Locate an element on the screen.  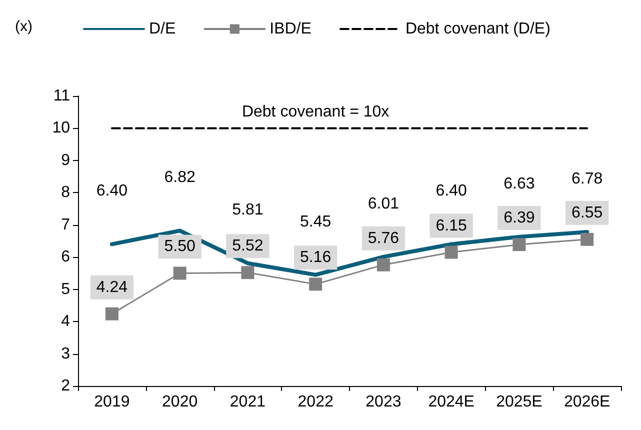
data-label: 6.15 is located at coordinates (451, 225).